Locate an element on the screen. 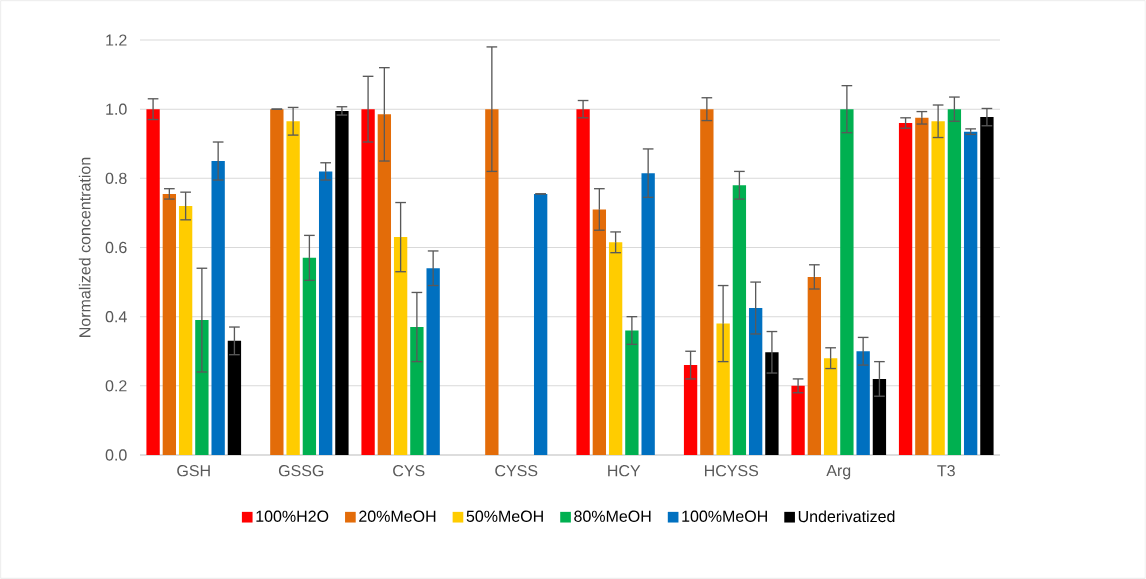  legend-label: 100%MeOH is located at coordinates (724, 516).